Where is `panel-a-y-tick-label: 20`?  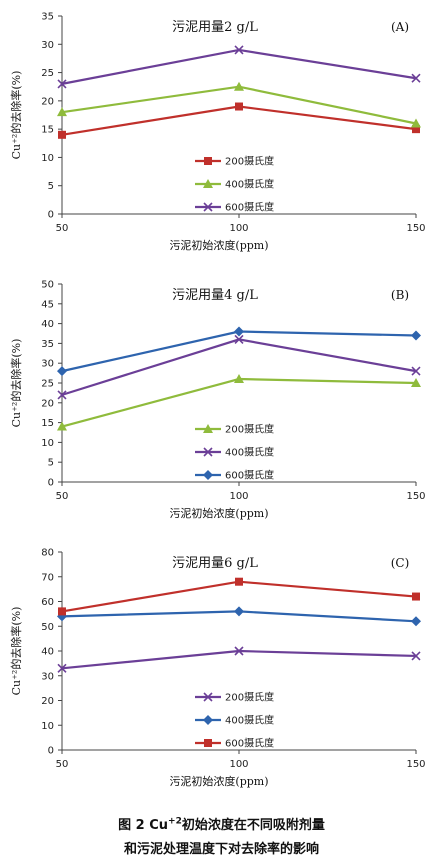 panel-a-y-tick-label: 20 is located at coordinates (47, 101).